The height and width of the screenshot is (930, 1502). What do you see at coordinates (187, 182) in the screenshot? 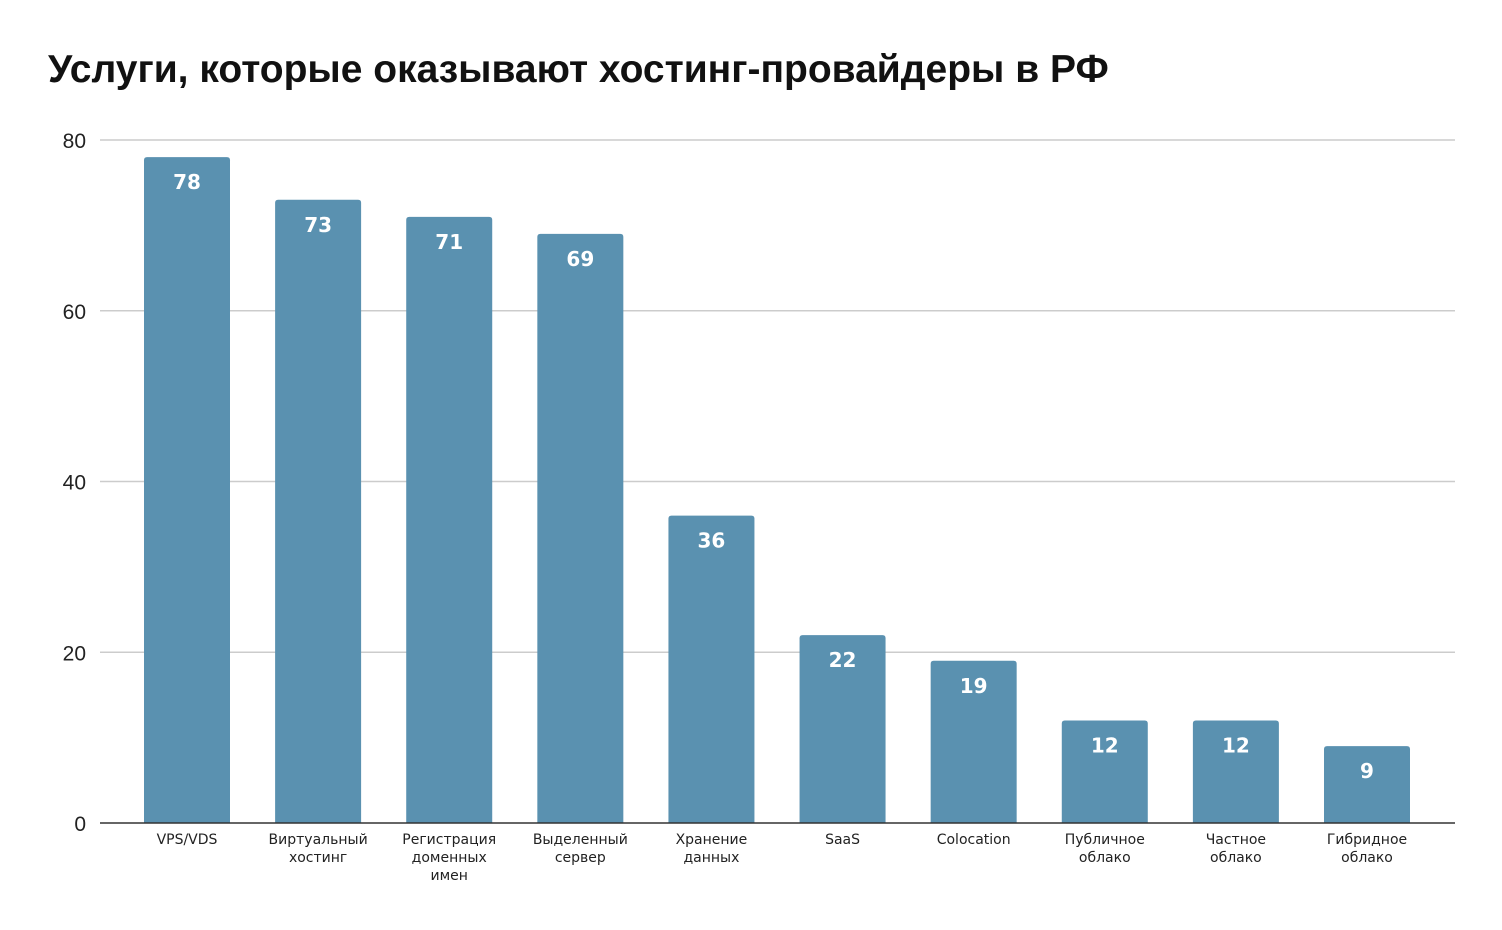
I see `bar-value-label: 78` at bounding box center [187, 182].